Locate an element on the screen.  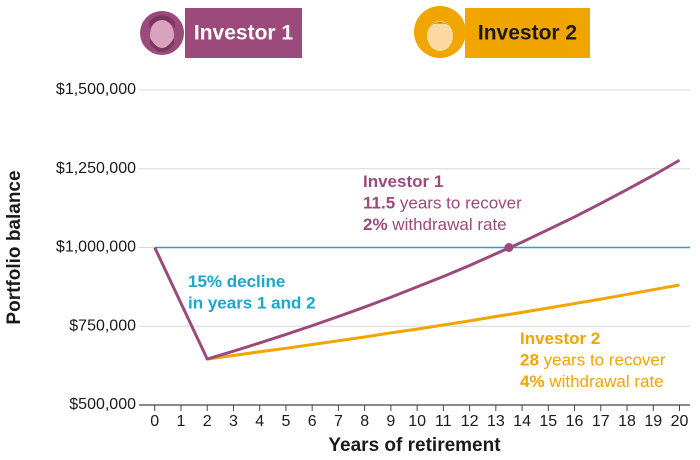
annotation-text: 28 is located at coordinates (529, 360).